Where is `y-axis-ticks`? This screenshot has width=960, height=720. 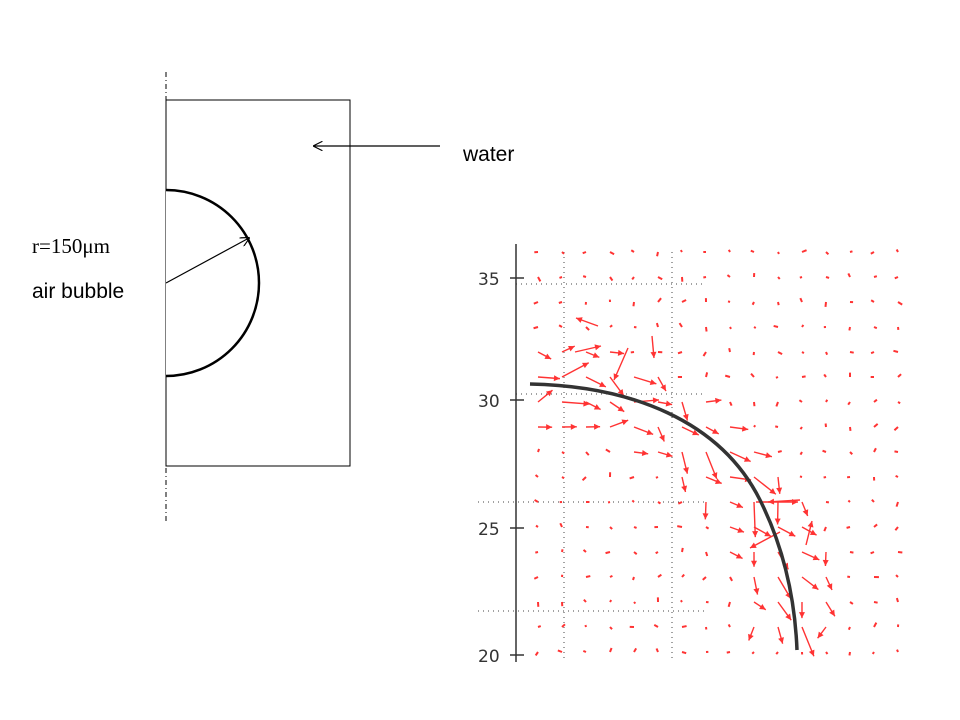
y-axis-ticks is located at coordinates (517, 466).